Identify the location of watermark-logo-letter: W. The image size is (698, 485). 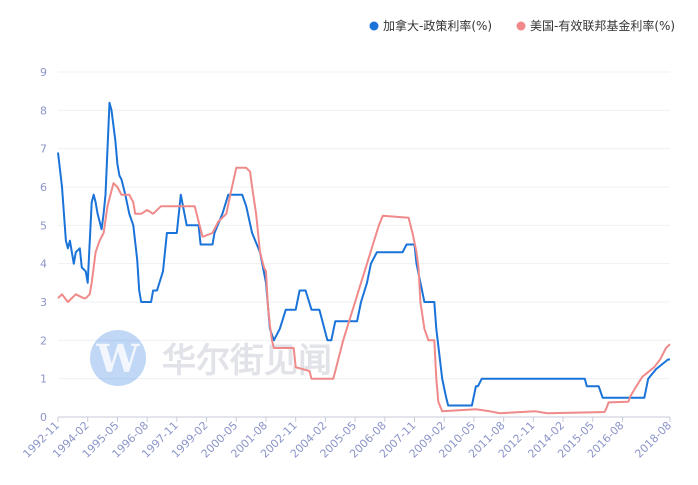
(118, 358).